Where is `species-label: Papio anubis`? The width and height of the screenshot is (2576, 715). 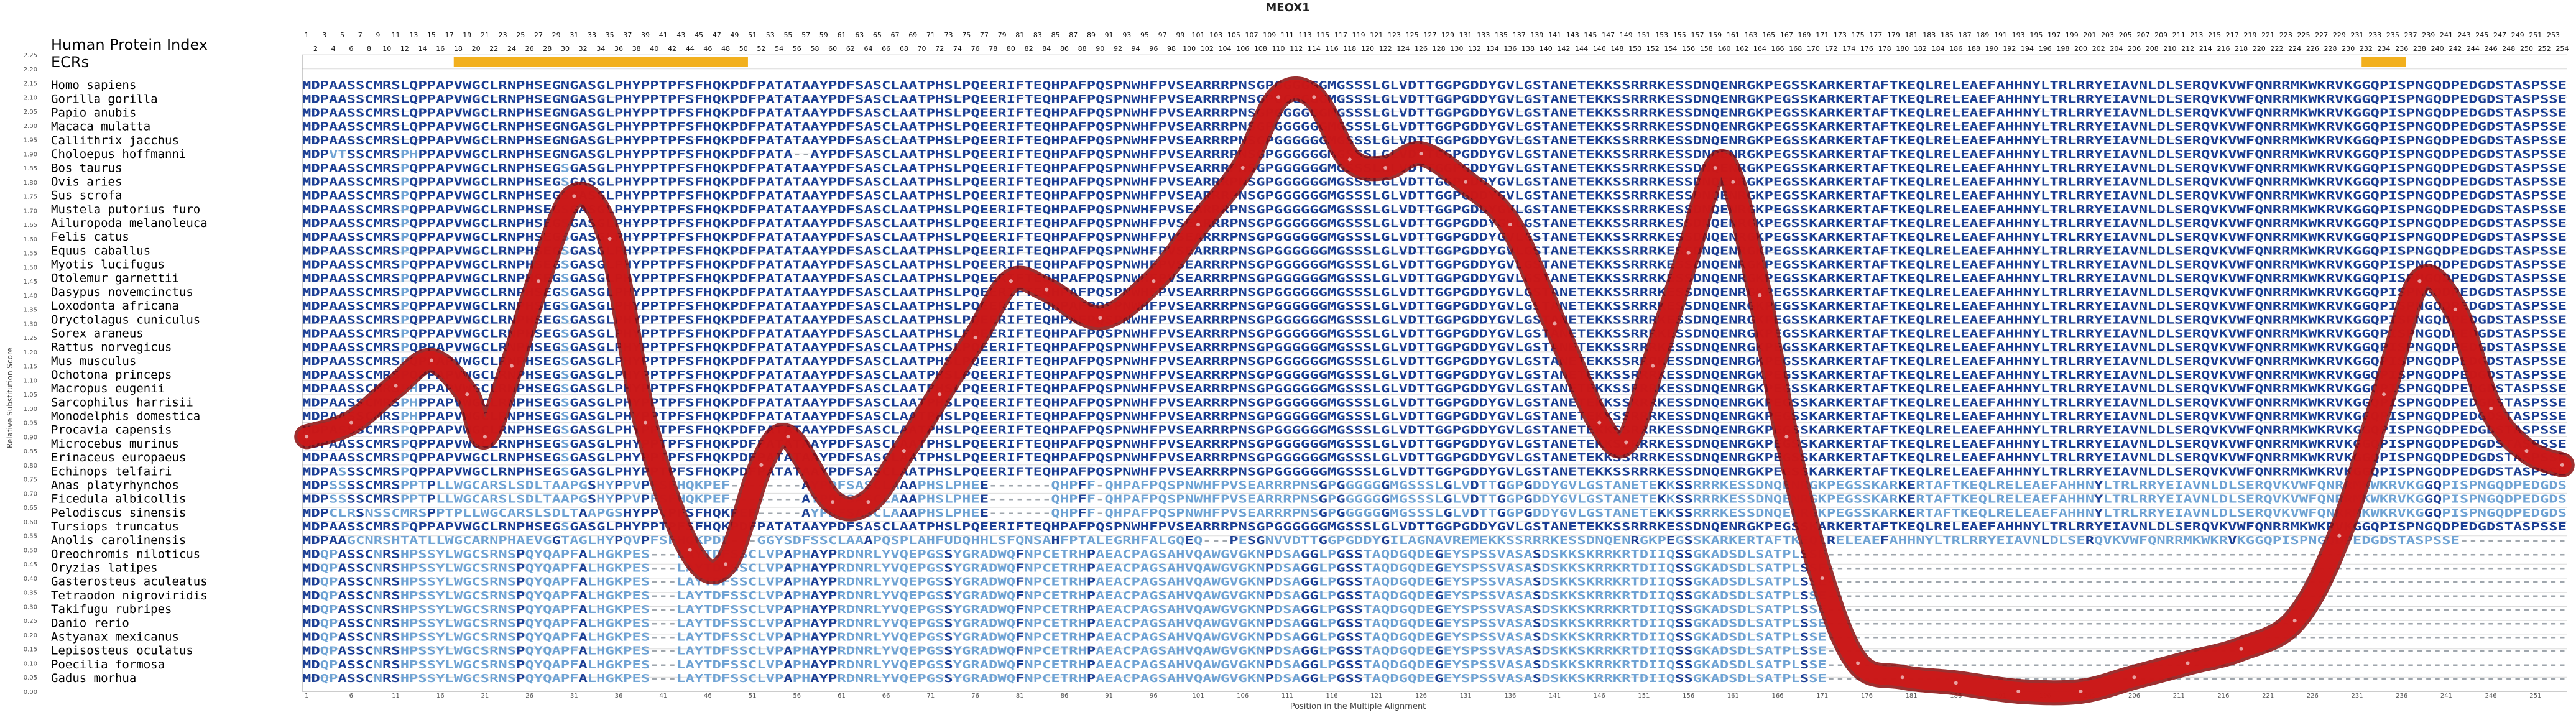 species-label: Papio anubis is located at coordinates (93, 113).